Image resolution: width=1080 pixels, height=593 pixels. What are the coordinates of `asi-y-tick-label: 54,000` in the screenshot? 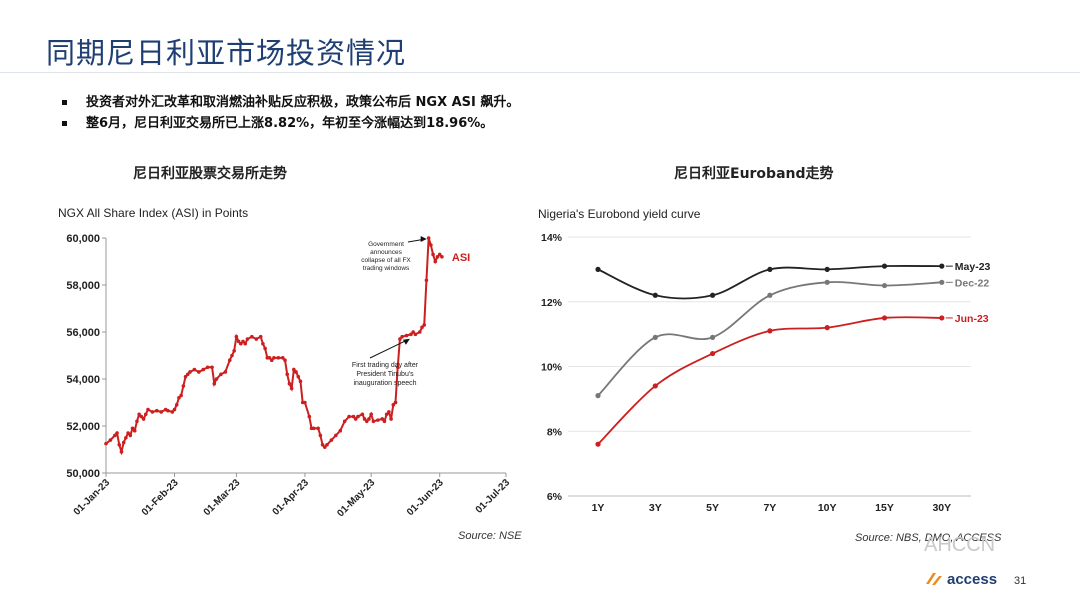 It's located at (83, 380).